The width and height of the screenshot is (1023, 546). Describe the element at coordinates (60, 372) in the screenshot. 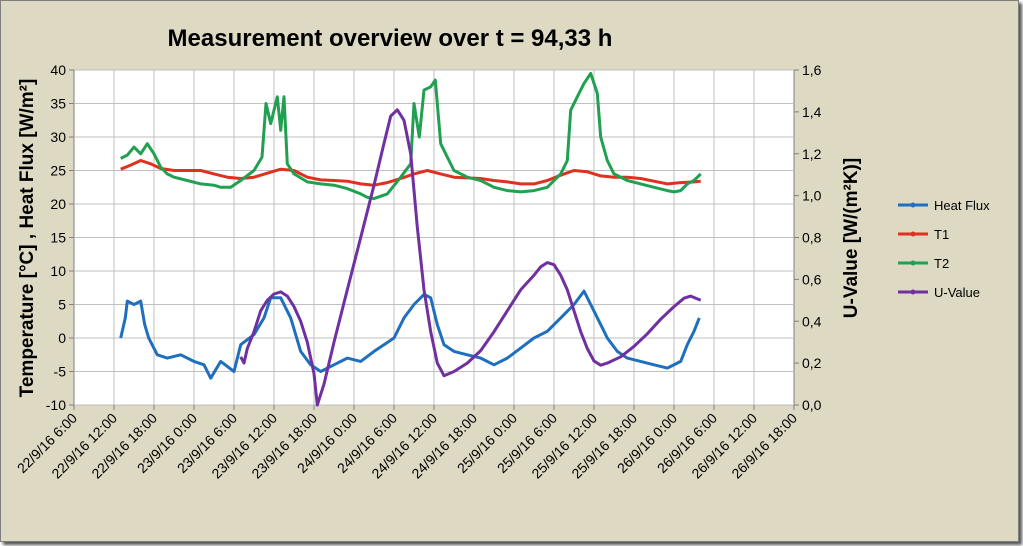

I see `y-tick-label: -5` at that location.